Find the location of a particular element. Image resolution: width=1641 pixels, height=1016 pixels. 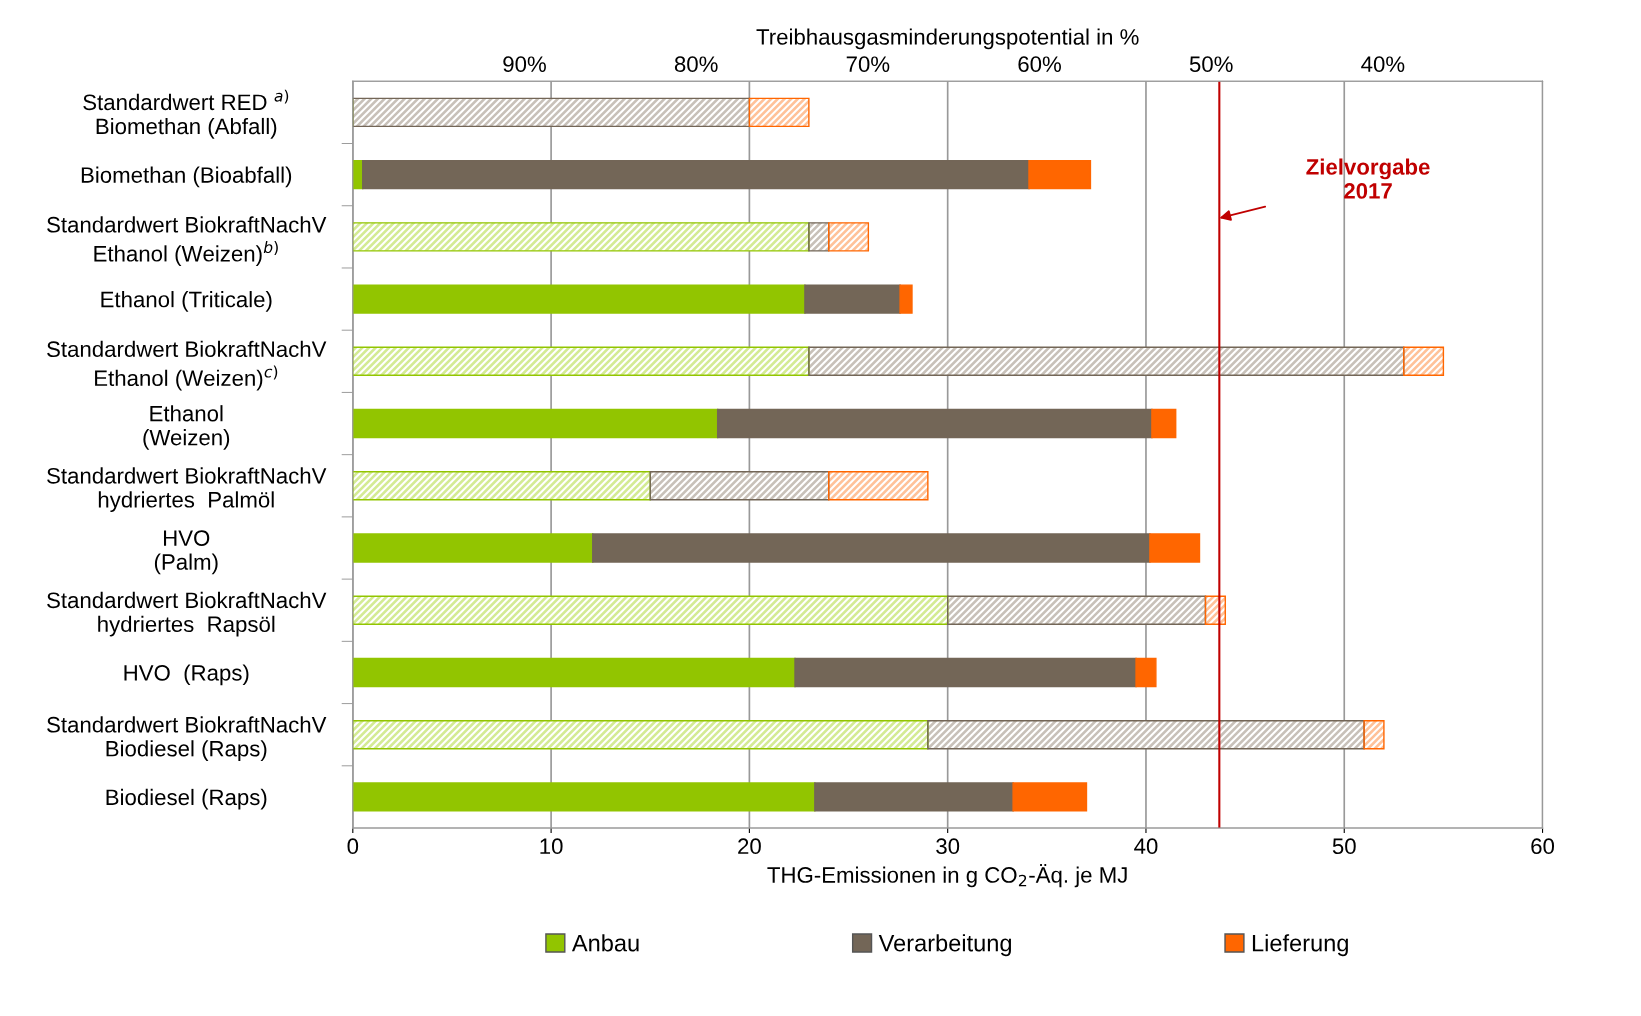

x2-axis-title: Treibhausgasminderungspotential in % is located at coordinates (947, 39).